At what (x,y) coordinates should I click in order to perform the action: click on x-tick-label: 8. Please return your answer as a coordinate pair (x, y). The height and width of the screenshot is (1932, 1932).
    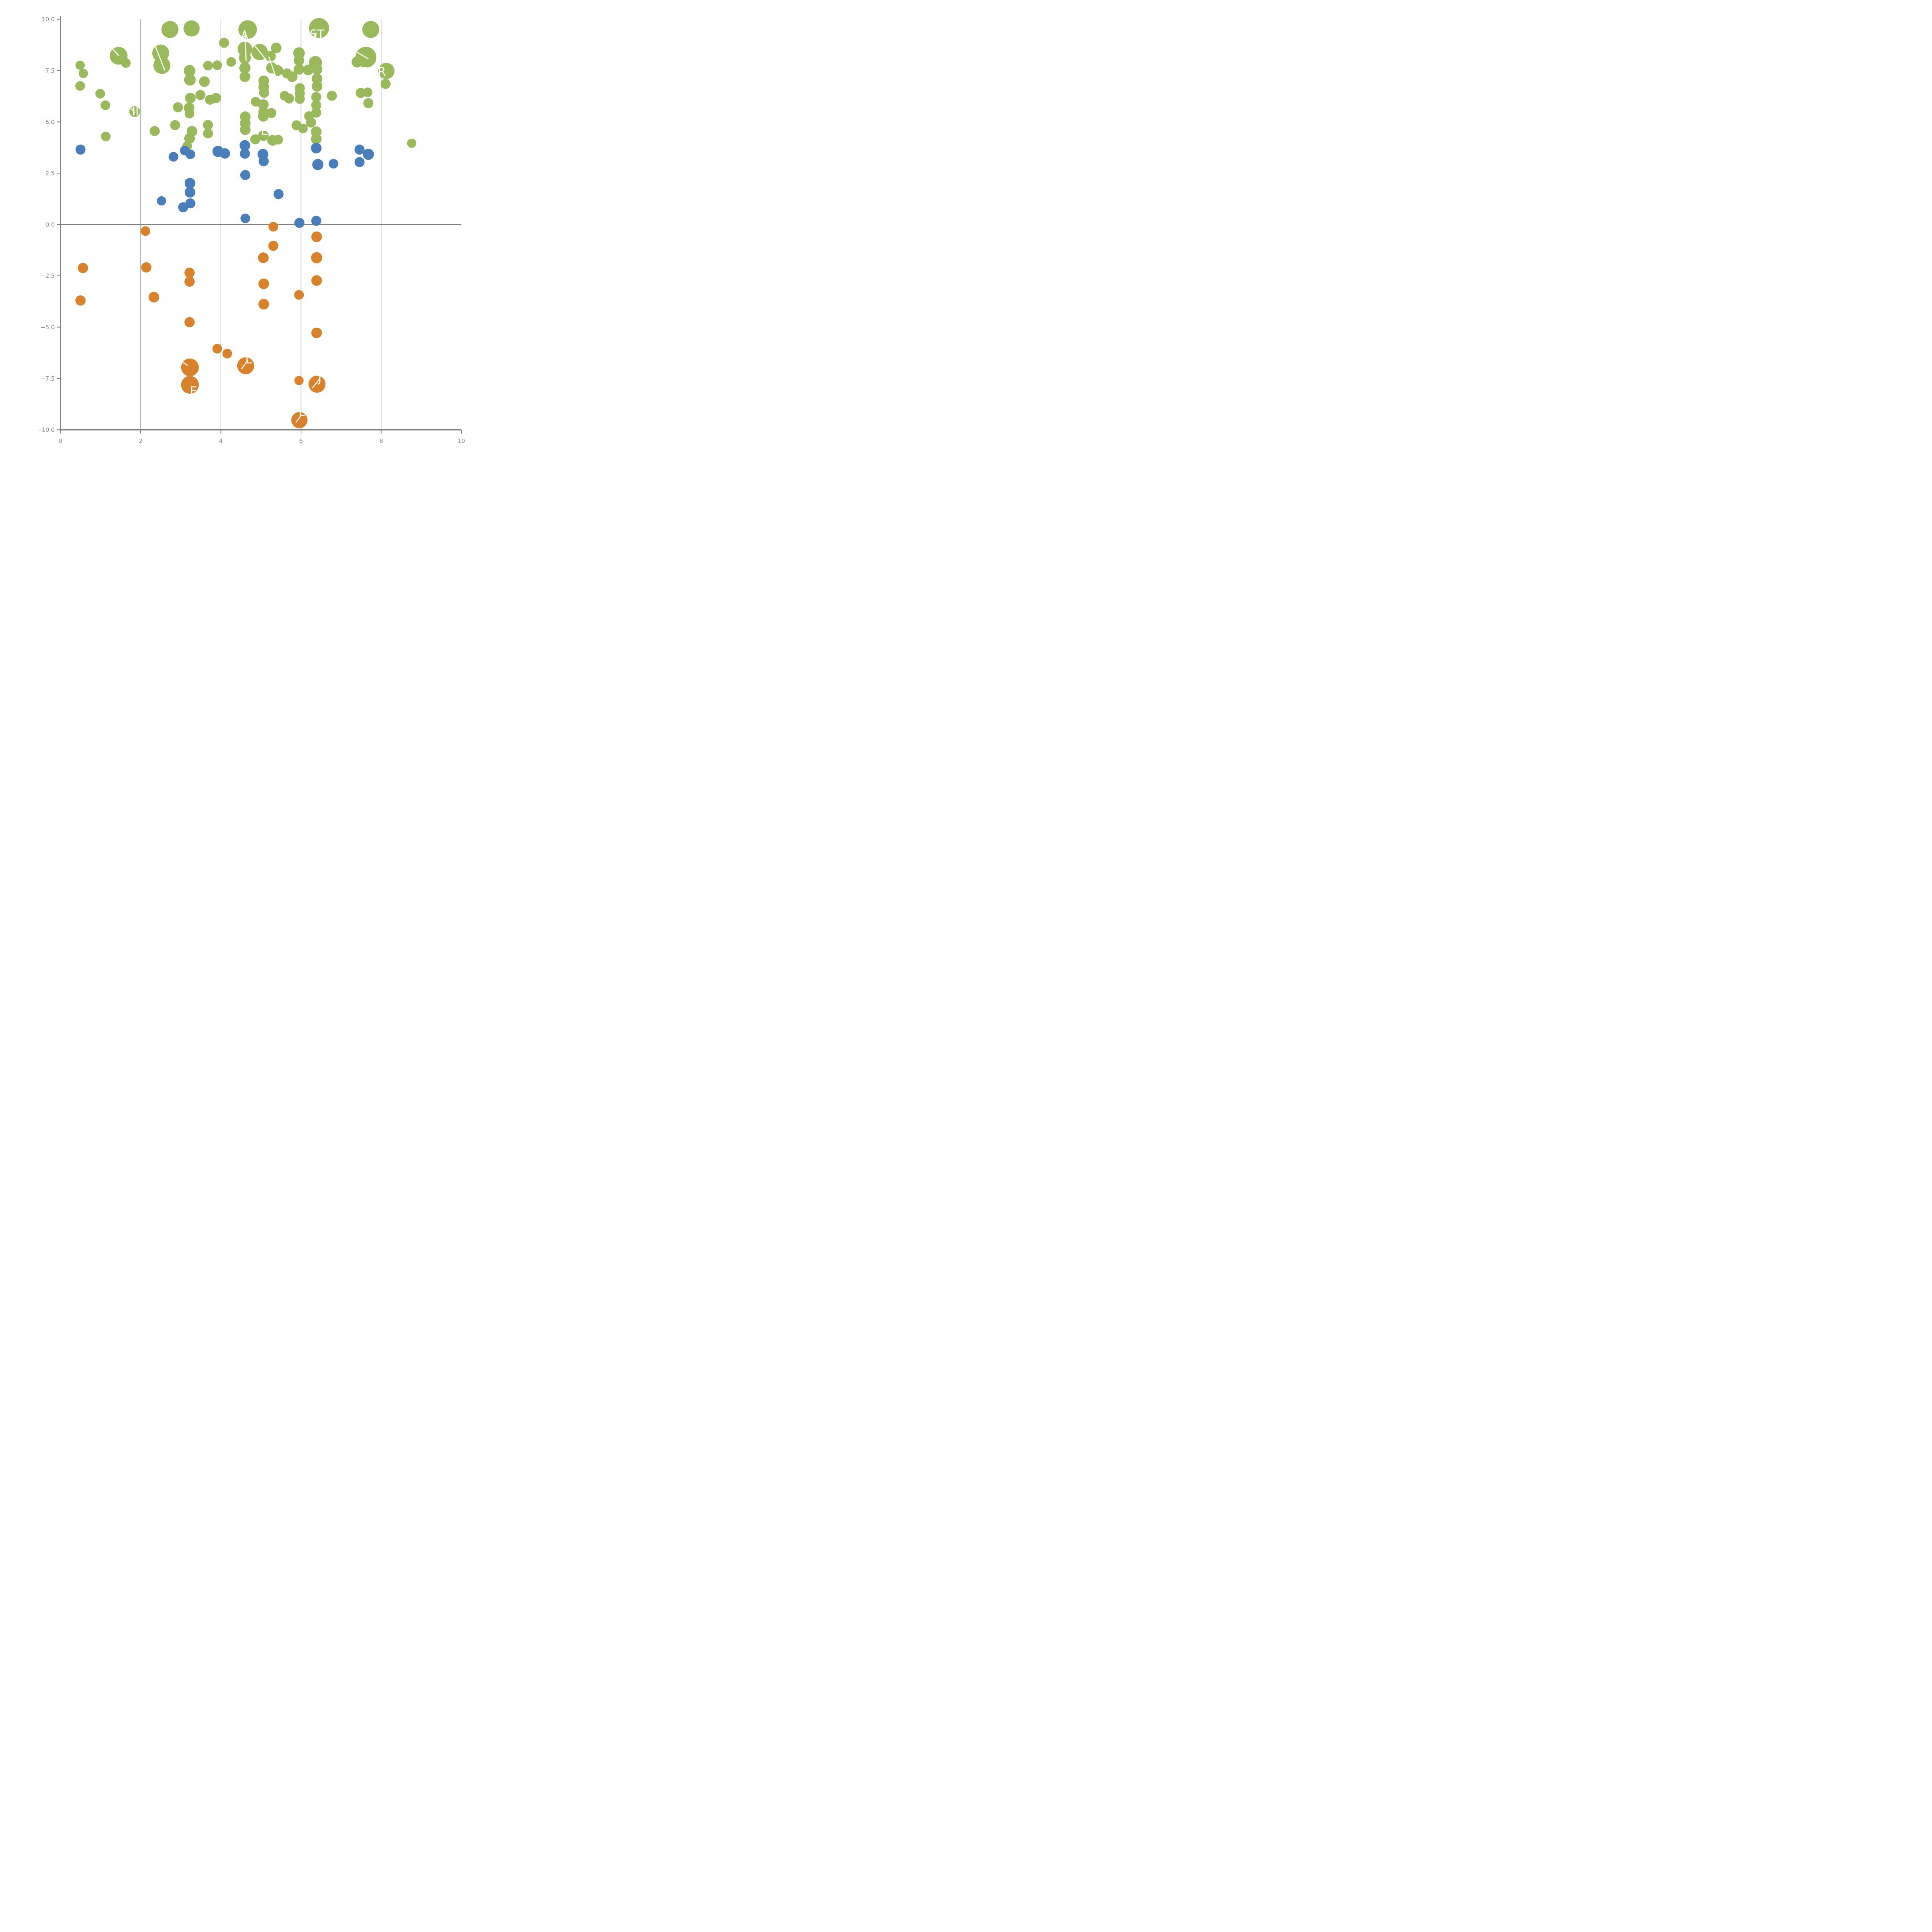
    Looking at the image, I should click on (381, 440).